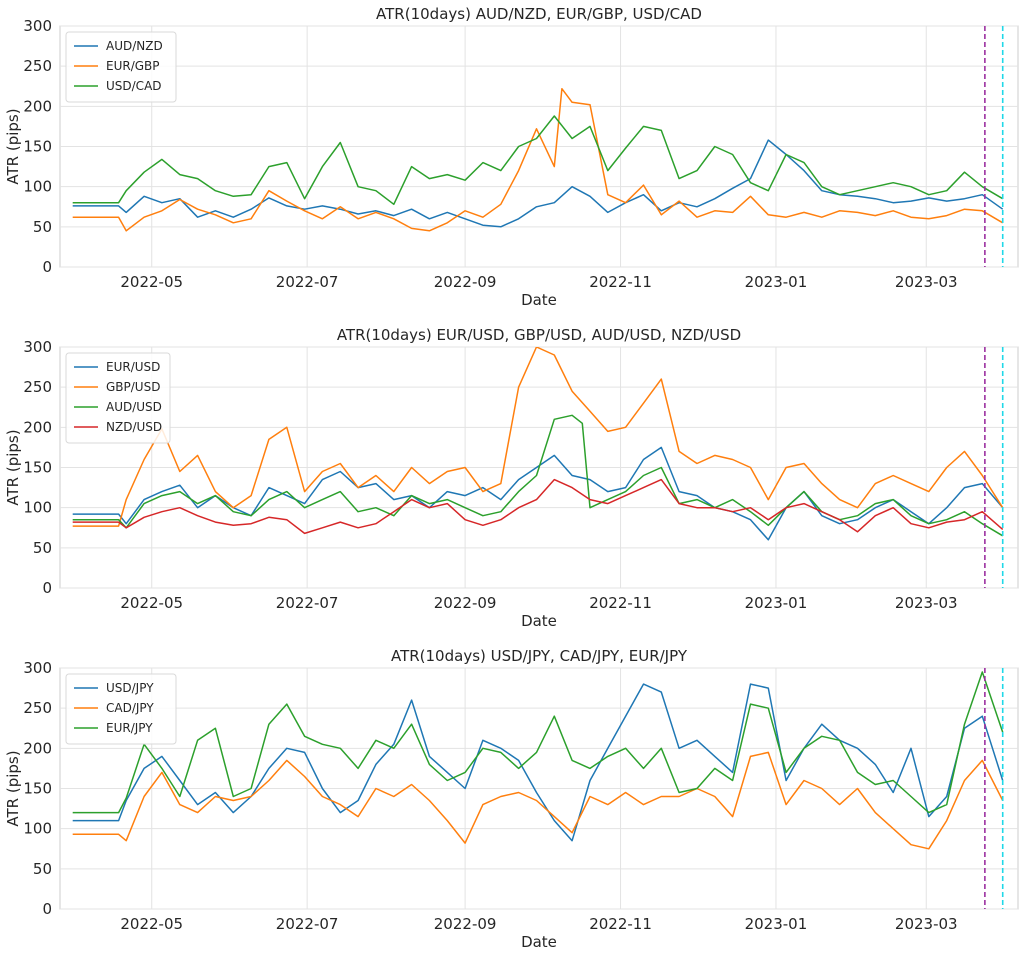 This screenshot has width=1024, height=959. I want to click on chart-title: ATR(10days) AUD/NZD, EUR/GBP, USD/CAD, so click(539, 14).